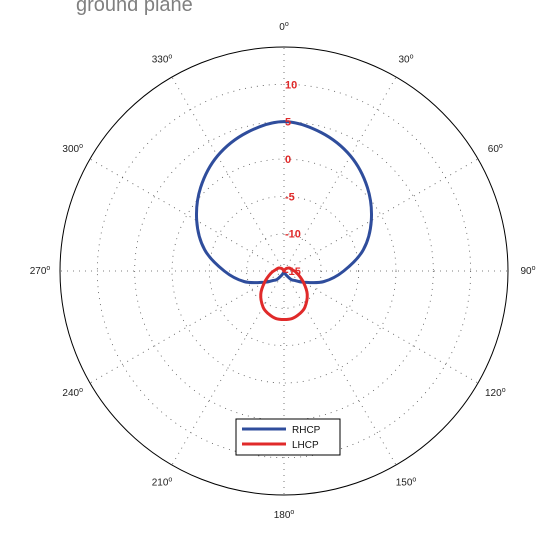 The width and height of the screenshot is (549, 540). What do you see at coordinates (495, 149) in the screenshot?
I see `angle-label-60: 60o` at bounding box center [495, 149].